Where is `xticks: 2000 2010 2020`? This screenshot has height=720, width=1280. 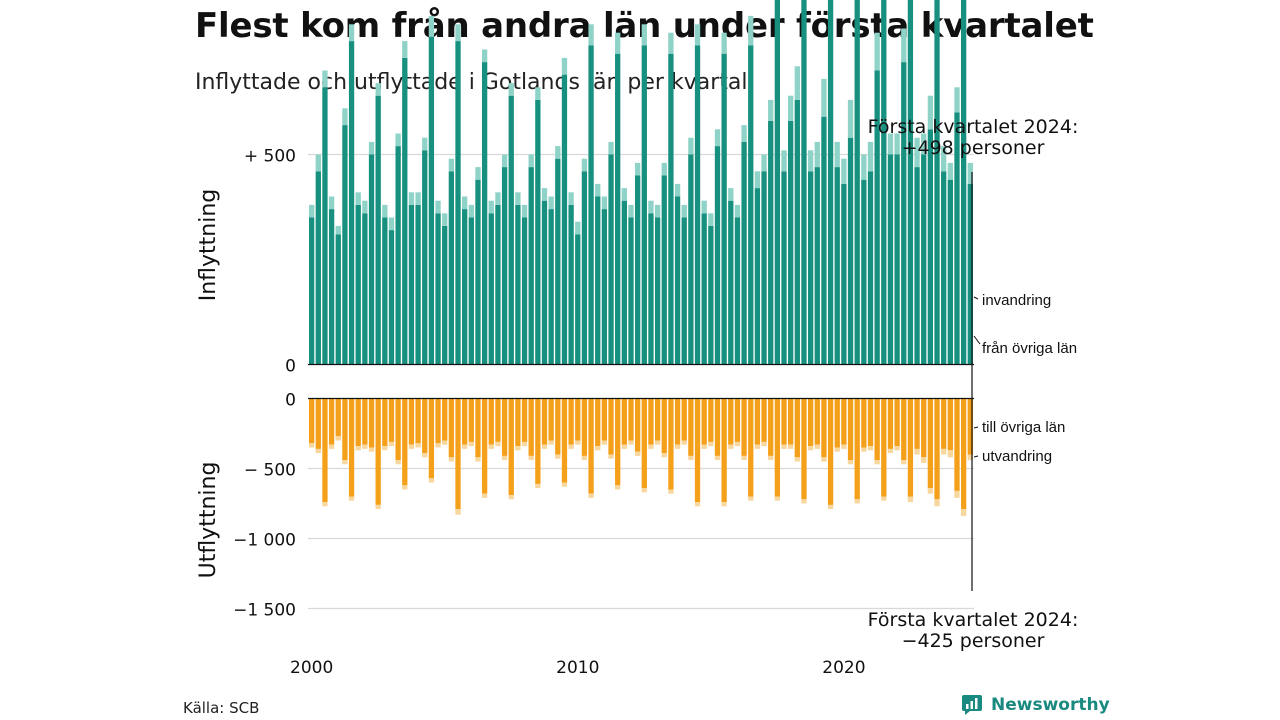 xticks: 2000 2010 2020 is located at coordinates (578, 668).